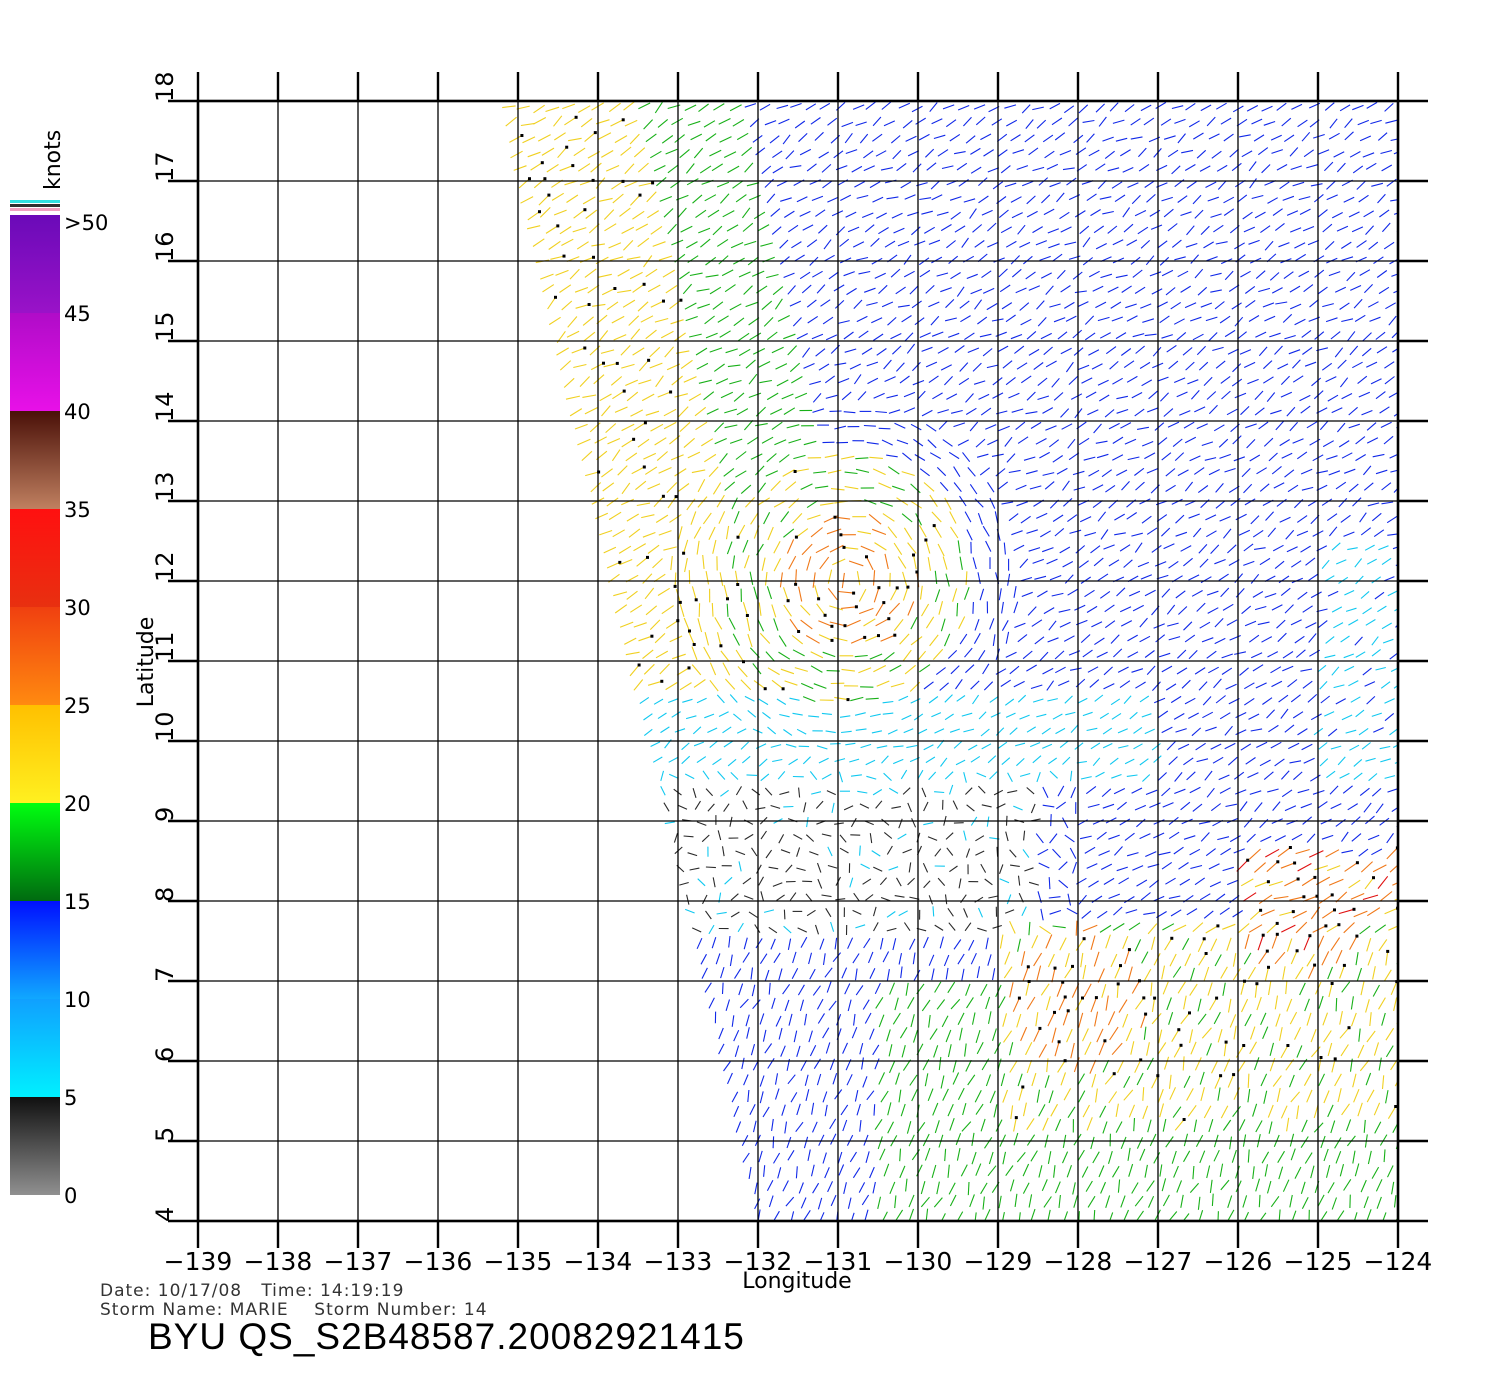 The width and height of the screenshot is (1500, 1400). What do you see at coordinates (1318, 1261) in the screenshot?
I see `lon-tick-label: −125` at bounding box center [1318, 1261].